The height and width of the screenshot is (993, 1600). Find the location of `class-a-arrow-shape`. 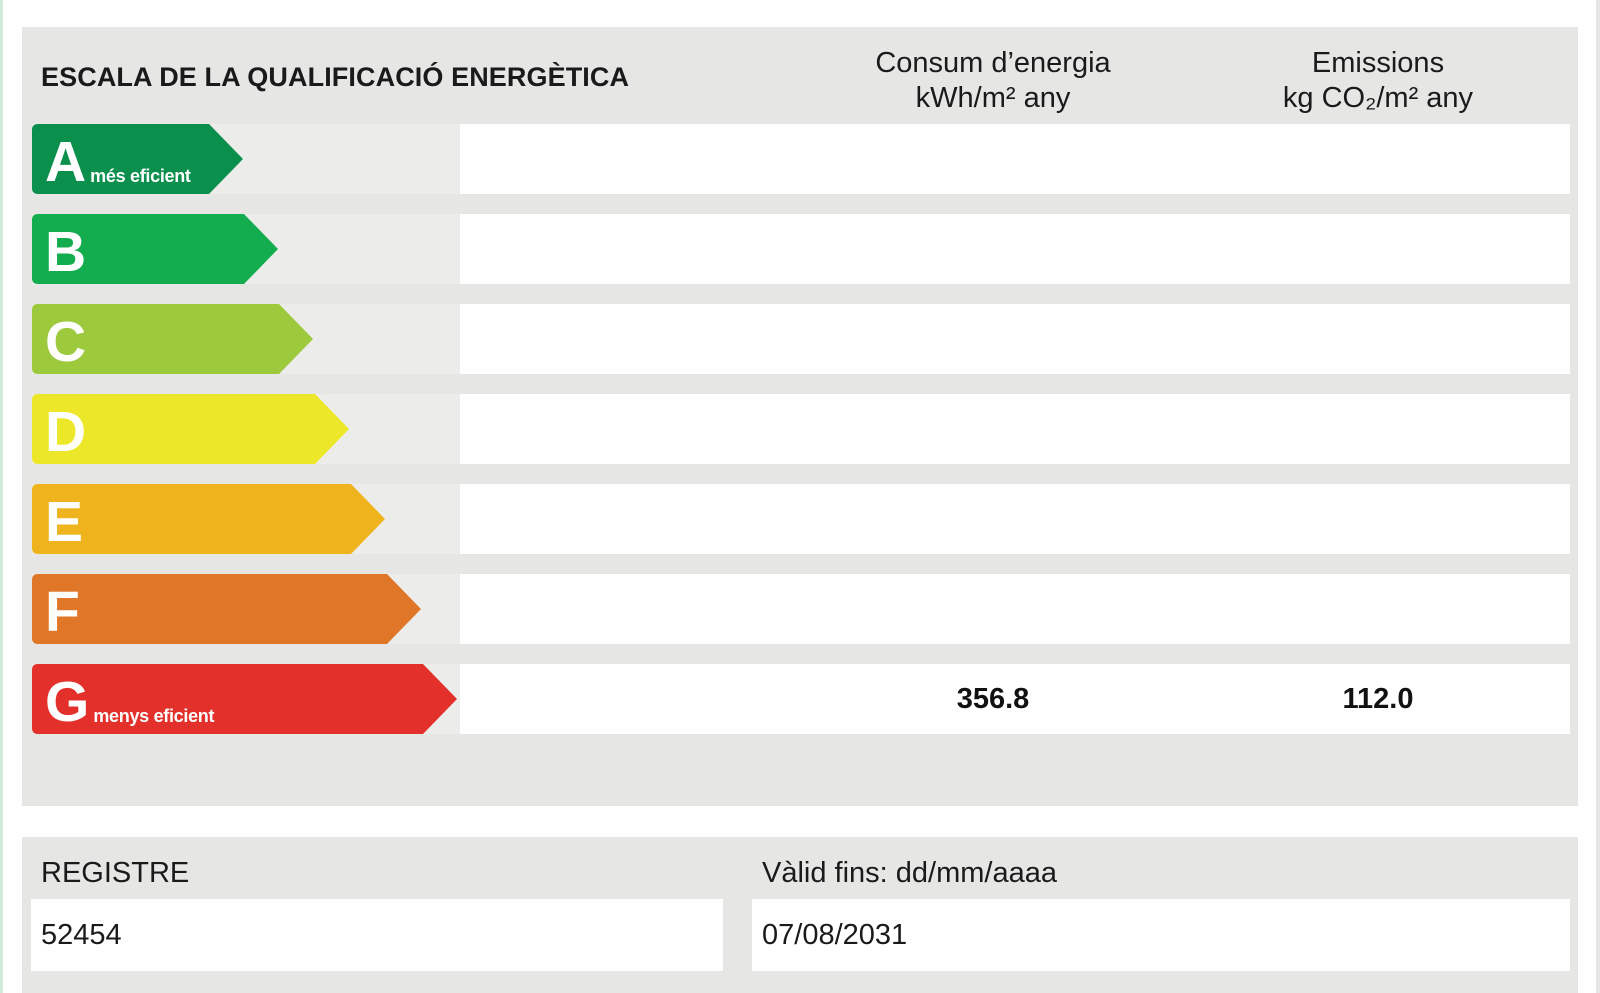

class-a-arrow-shape is located at coordinates (137, 159).